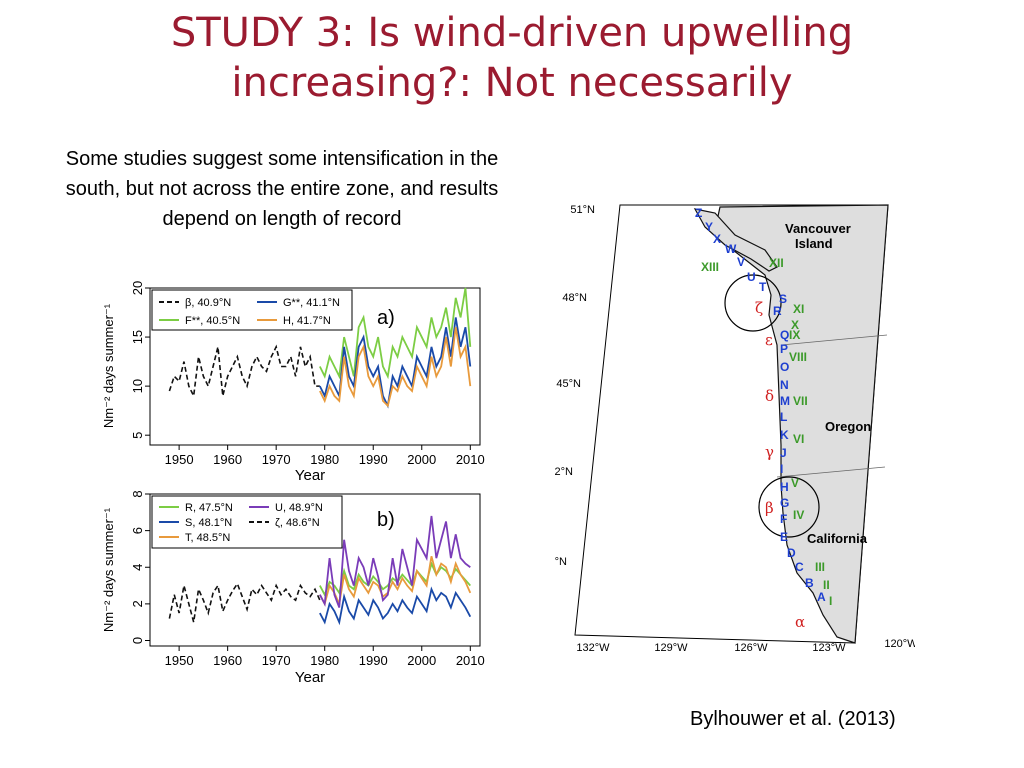 The width and height of the screenshot is (1024, 768). Describe the element at coordinates (108, 569) in the screenshot. I see `axis-ylabel-b: Nm⁻² days summer⁻¹` at that location.